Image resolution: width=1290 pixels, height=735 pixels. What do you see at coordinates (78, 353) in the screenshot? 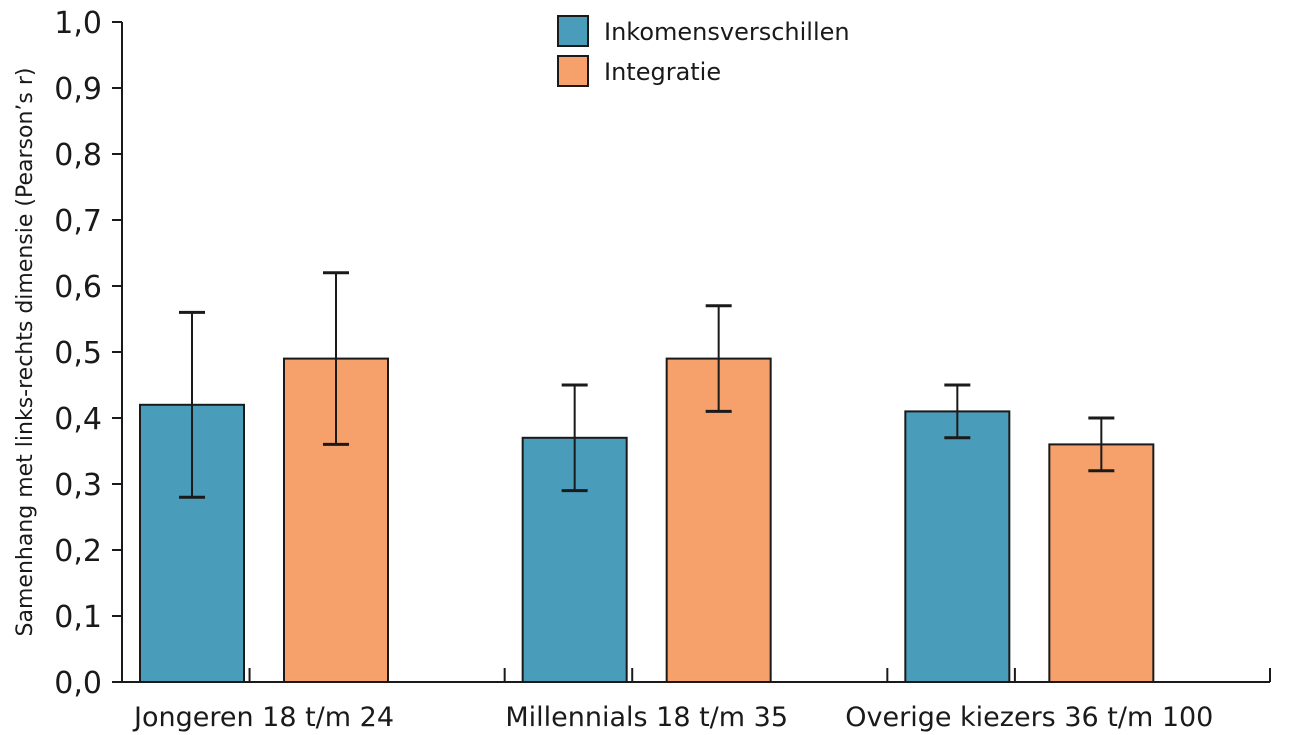
I see `y-tick-label: 0,5` at bounding box center [78, 353].